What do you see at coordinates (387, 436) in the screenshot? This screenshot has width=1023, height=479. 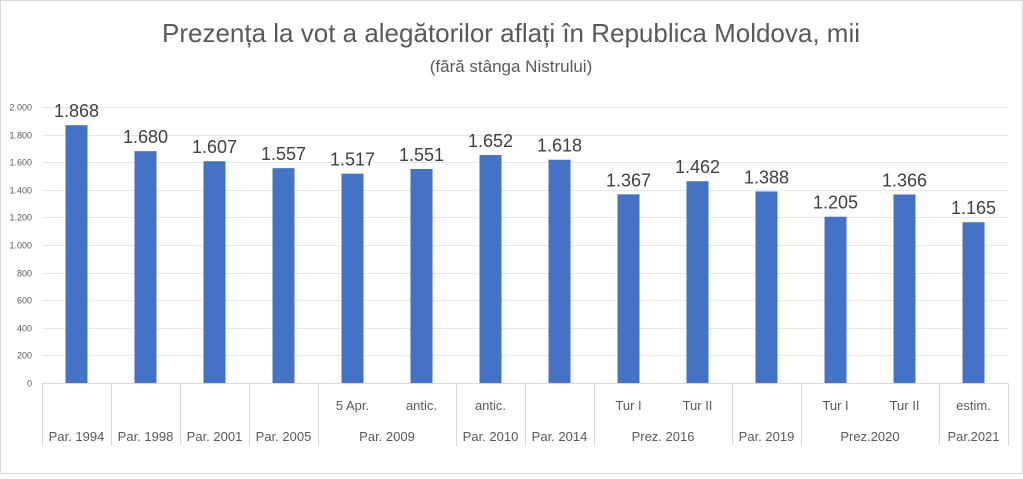 I see `x-group-label: Par. 2009` at bounding box center [387, 436].